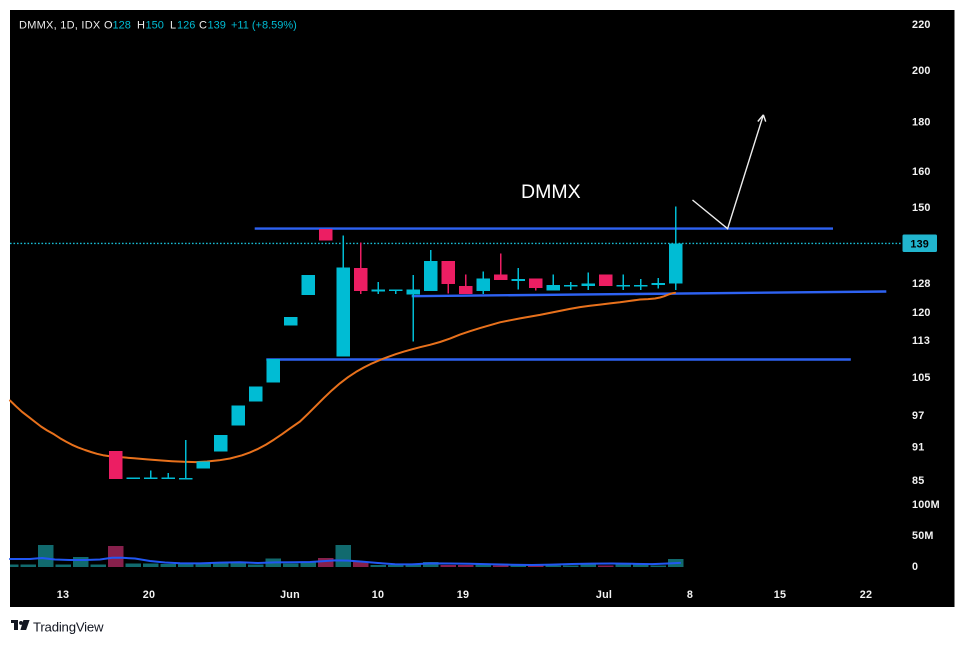 Image resolution: width=965 pixels, height=648 pixels. Describe the element at coordinates (68, 626) in the screenshot. I see `svg-text: TradingView` at that location.